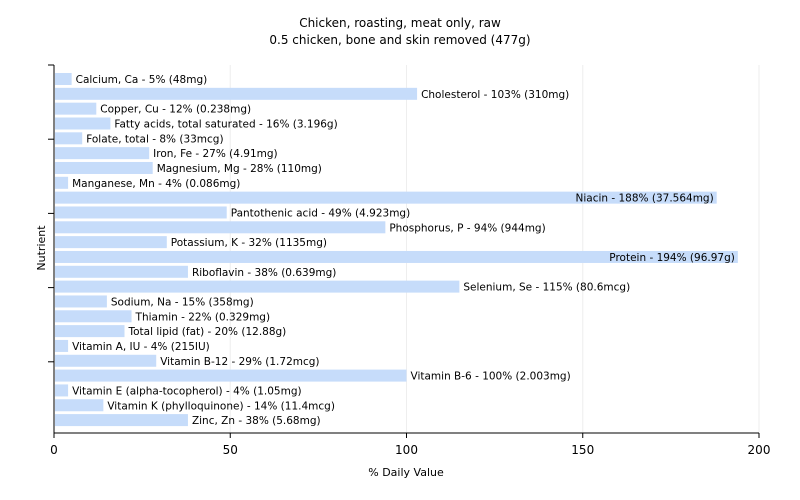 Image resolution: width=800 pixels, height=500 pixels. Describe the element at coordinates (239, 169) in the screenshot. I see `bar-label: Magnesium, Mg - 28% (110mg)` at that location.